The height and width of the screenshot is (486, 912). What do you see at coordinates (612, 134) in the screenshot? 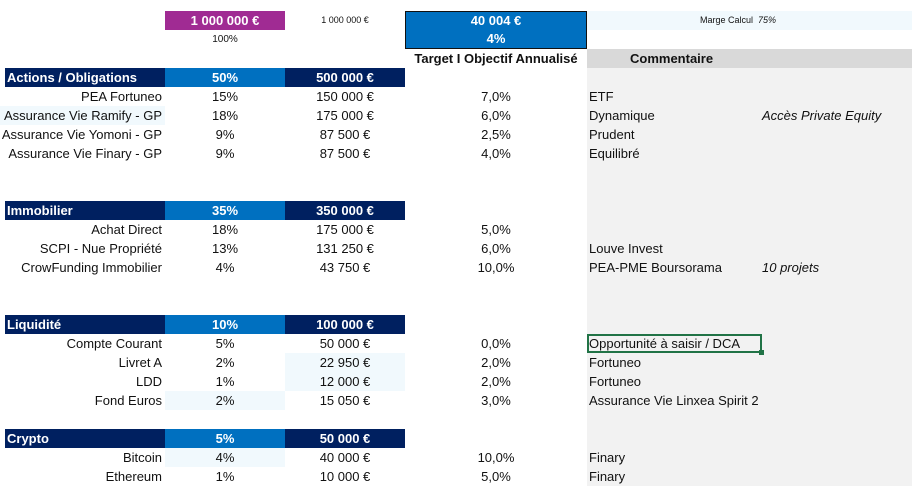
I see `row-comment: Prudent` at bounding box center [612, 134].